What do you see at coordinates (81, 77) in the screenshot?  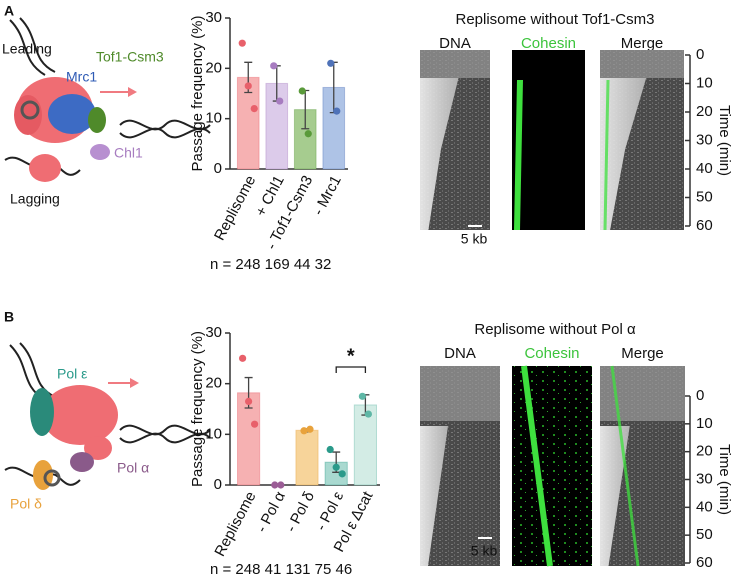 I see `diagram-label: Mrc1` at bounding box center [81, 77].